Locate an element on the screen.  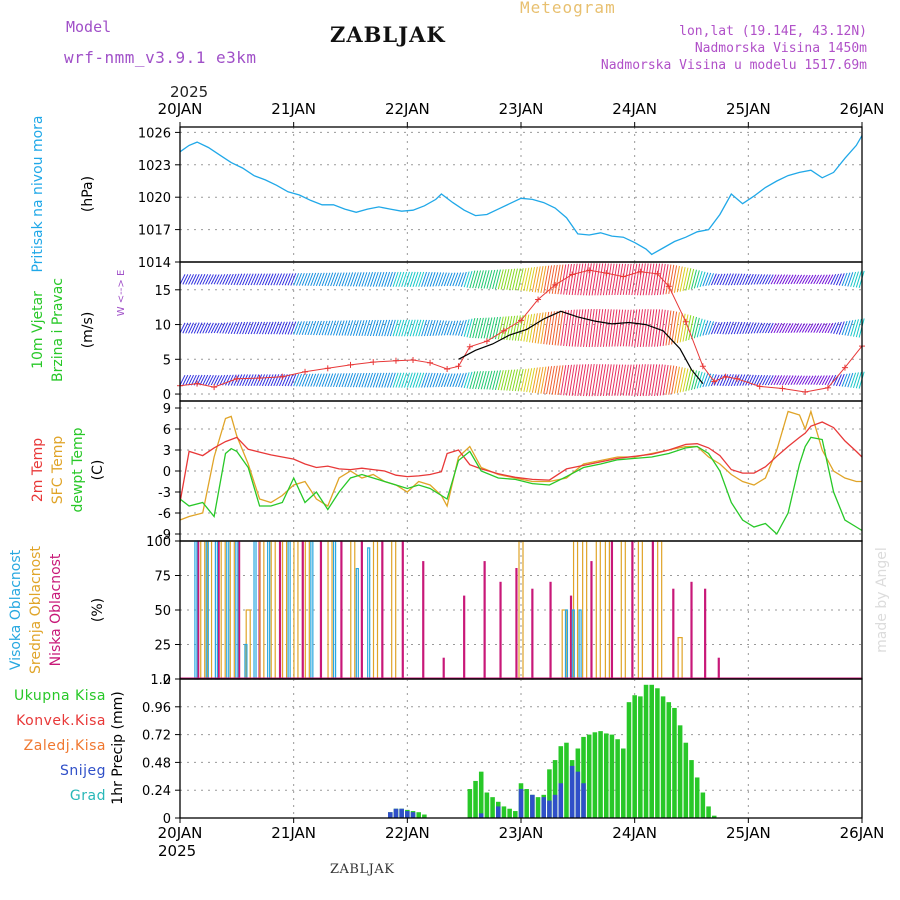
y-tick-label: 10 is located at coordinates (162, 326).